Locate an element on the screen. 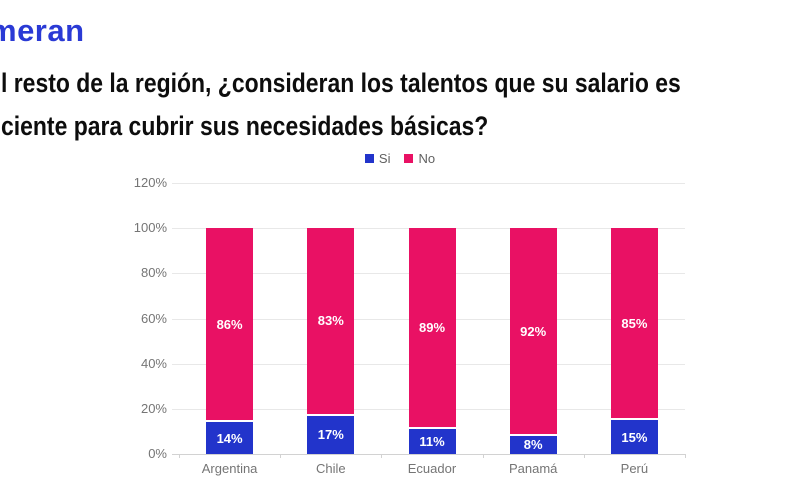 The image size is (800, 487). bar-segment-no-chile: 83% is located at coordinates (331, 321).